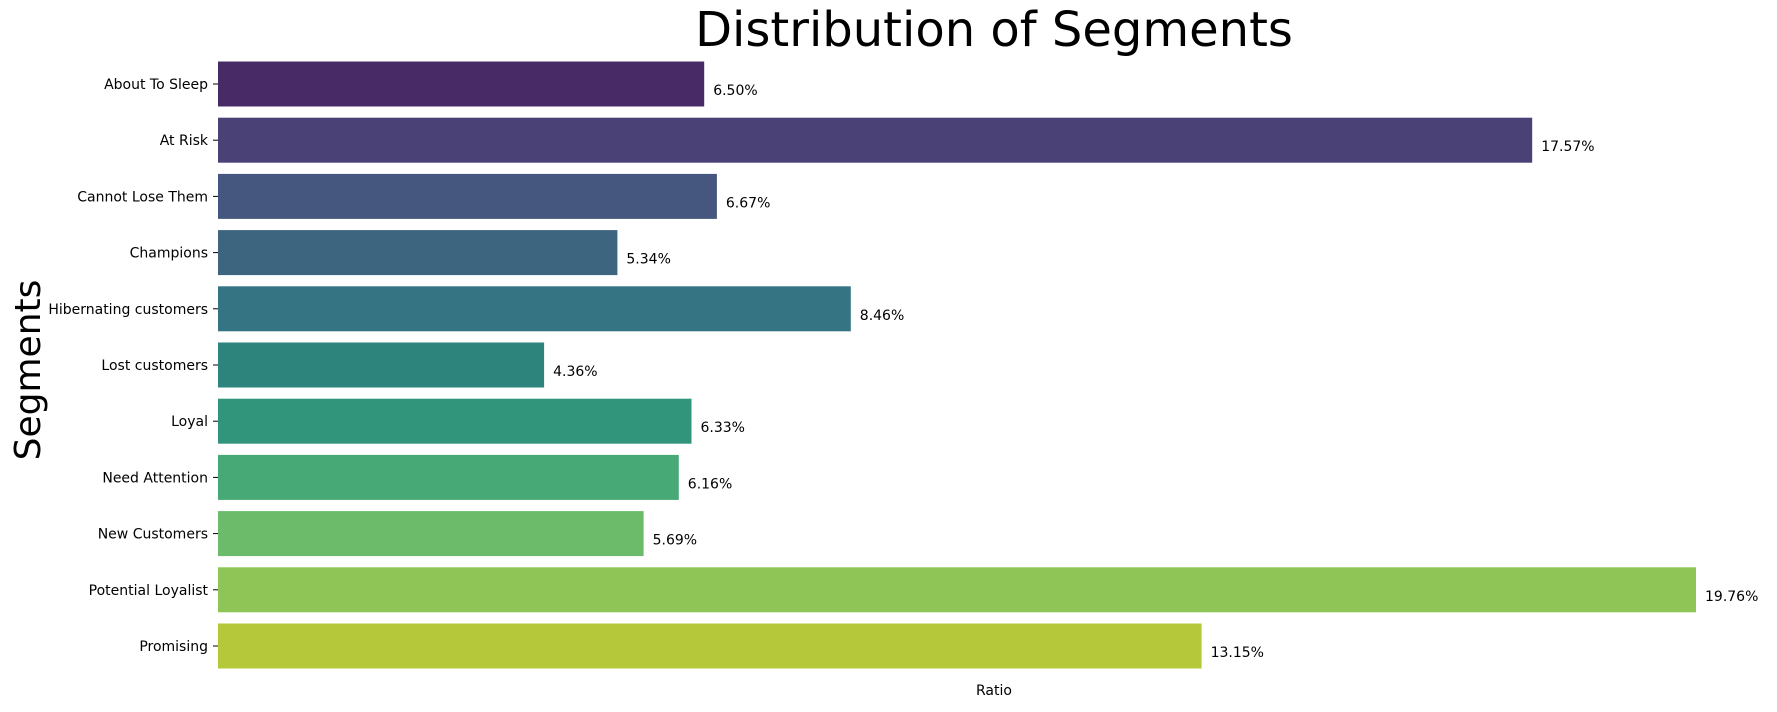  What do you see at coordinates (723, 428) in the screenshot?
I see `data-label: 6.33%` at bounding box center [723, 428].